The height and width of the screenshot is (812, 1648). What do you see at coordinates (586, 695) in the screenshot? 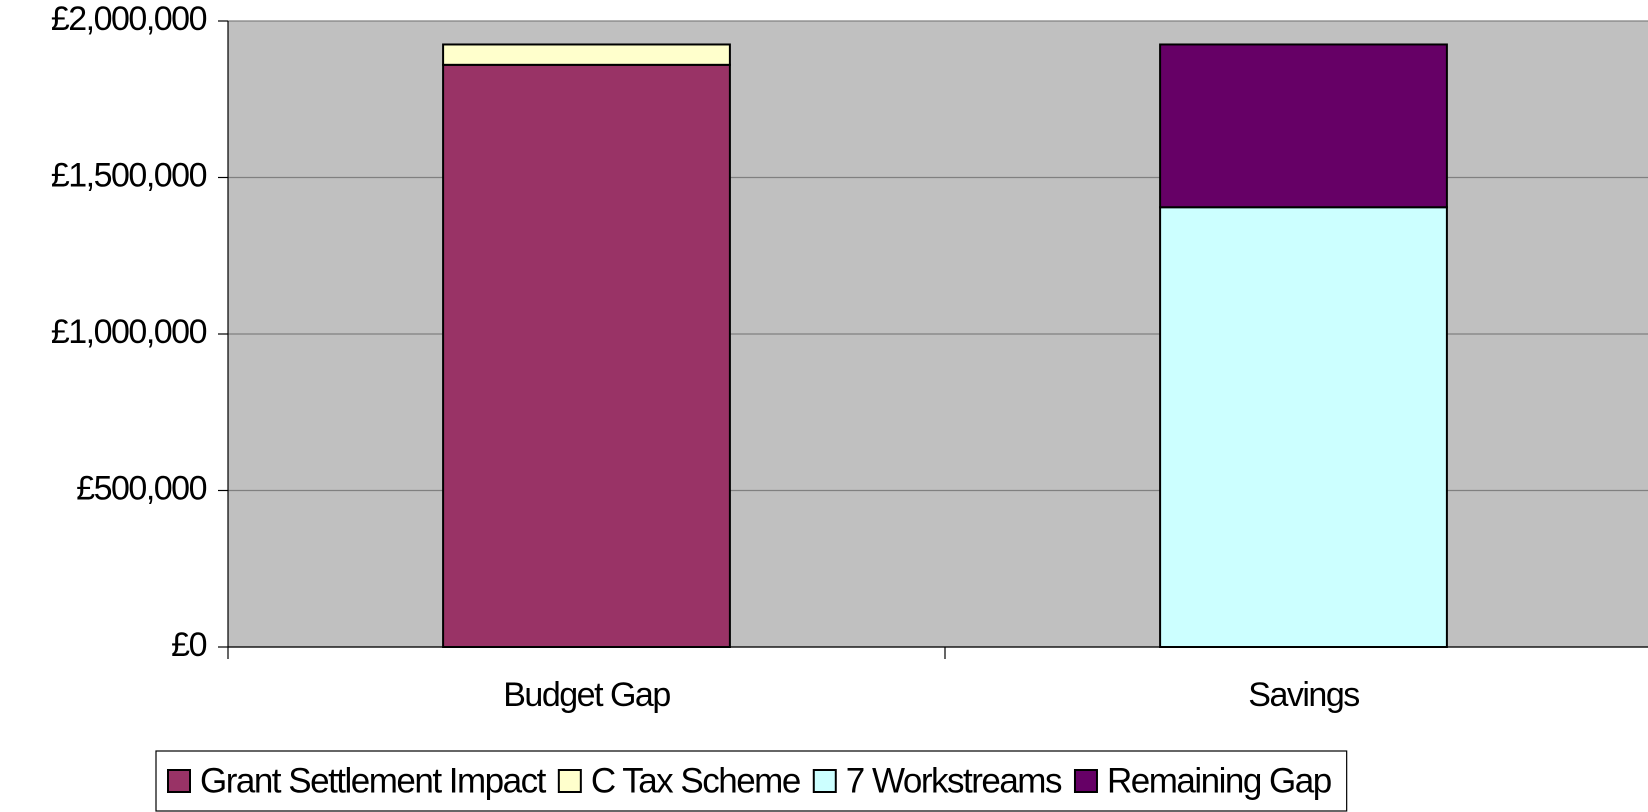
I see `x-tick-label: Budget Gap` at bounding box center [586, 695].